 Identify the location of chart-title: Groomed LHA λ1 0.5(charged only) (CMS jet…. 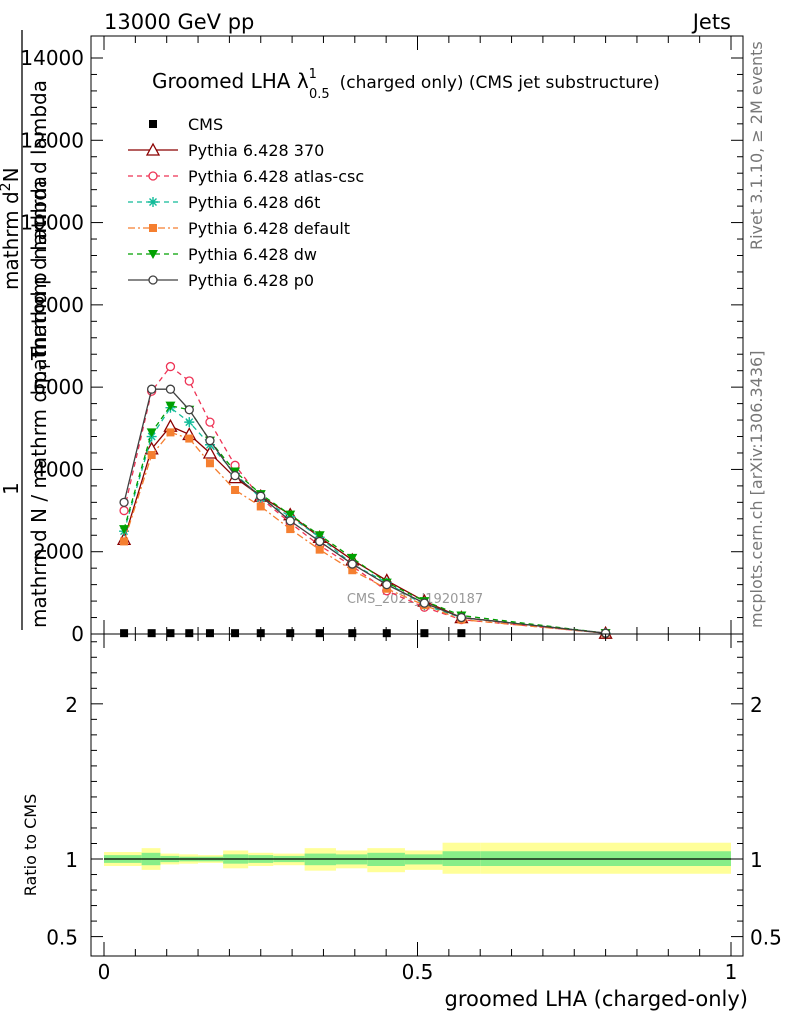
(406, 84).